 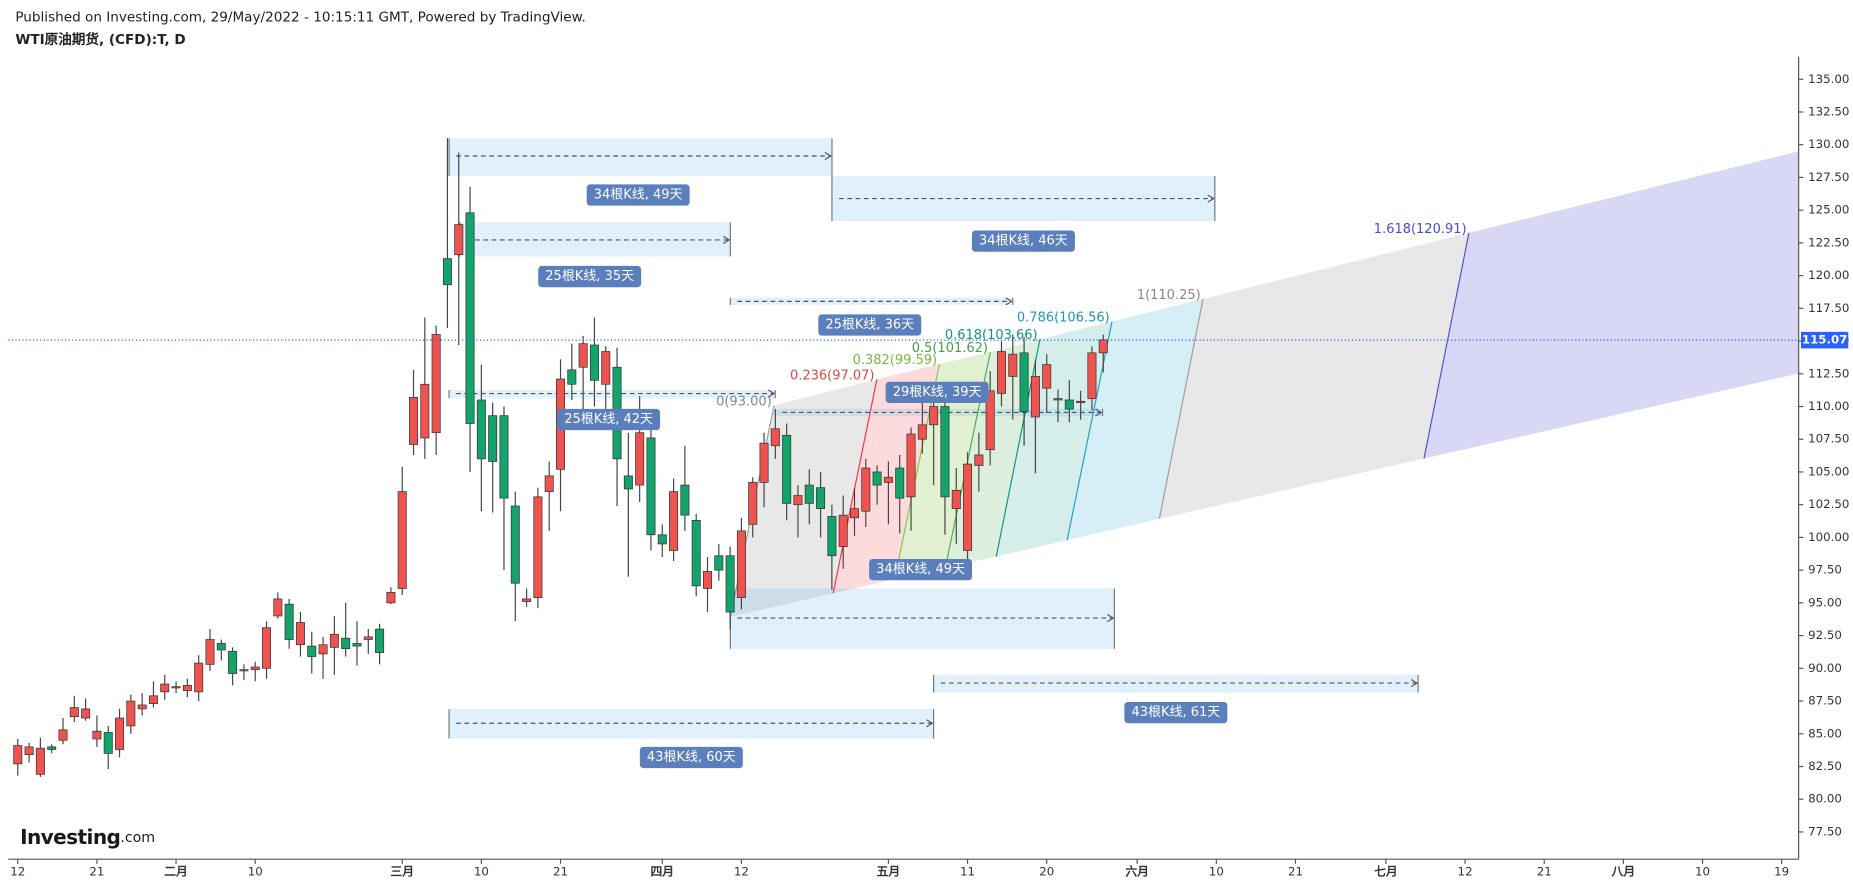 I want to click on x-tick-label: 四月, so click(x=662, y=872).